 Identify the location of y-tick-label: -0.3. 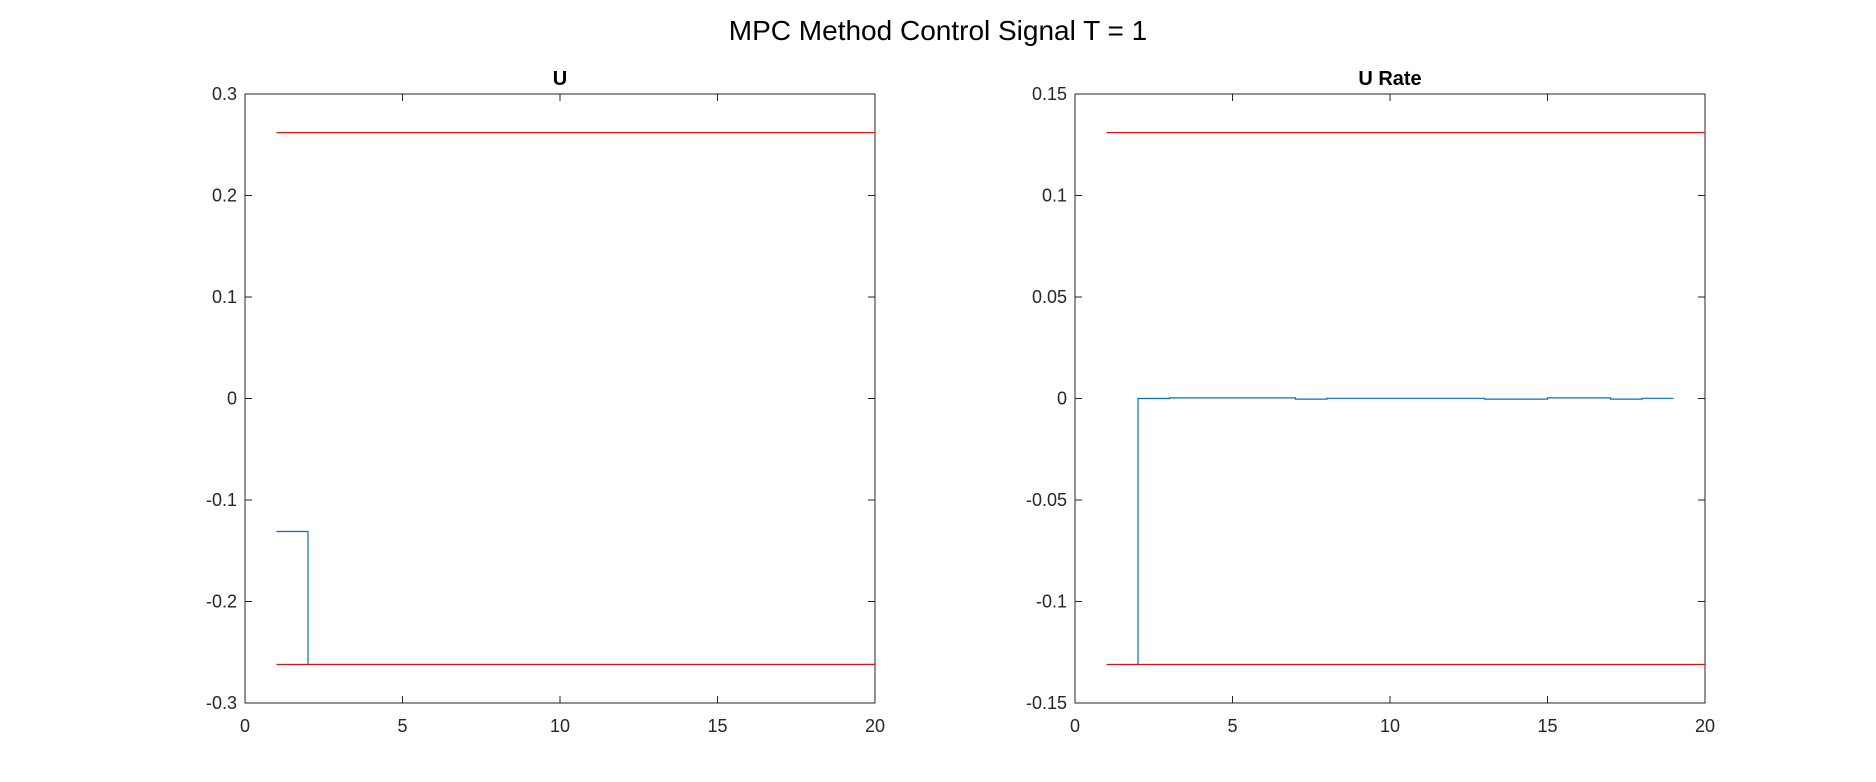
(221, 703).